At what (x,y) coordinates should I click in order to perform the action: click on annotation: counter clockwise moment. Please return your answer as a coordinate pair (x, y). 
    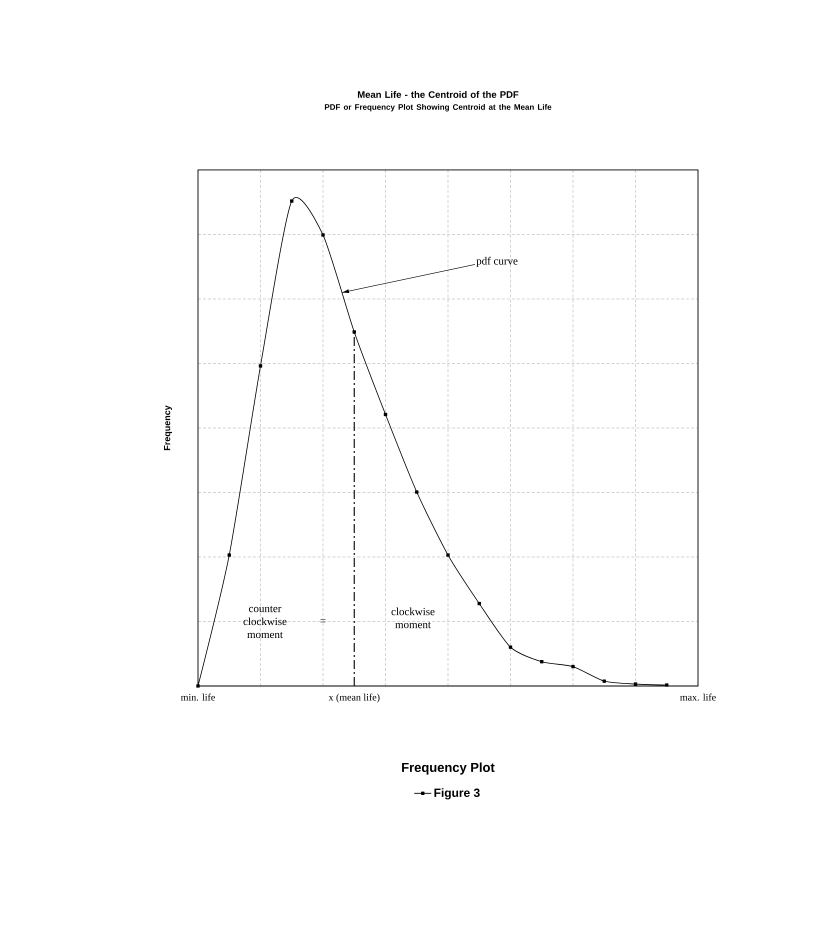
    Looking at the image, I should click on (265, 622).